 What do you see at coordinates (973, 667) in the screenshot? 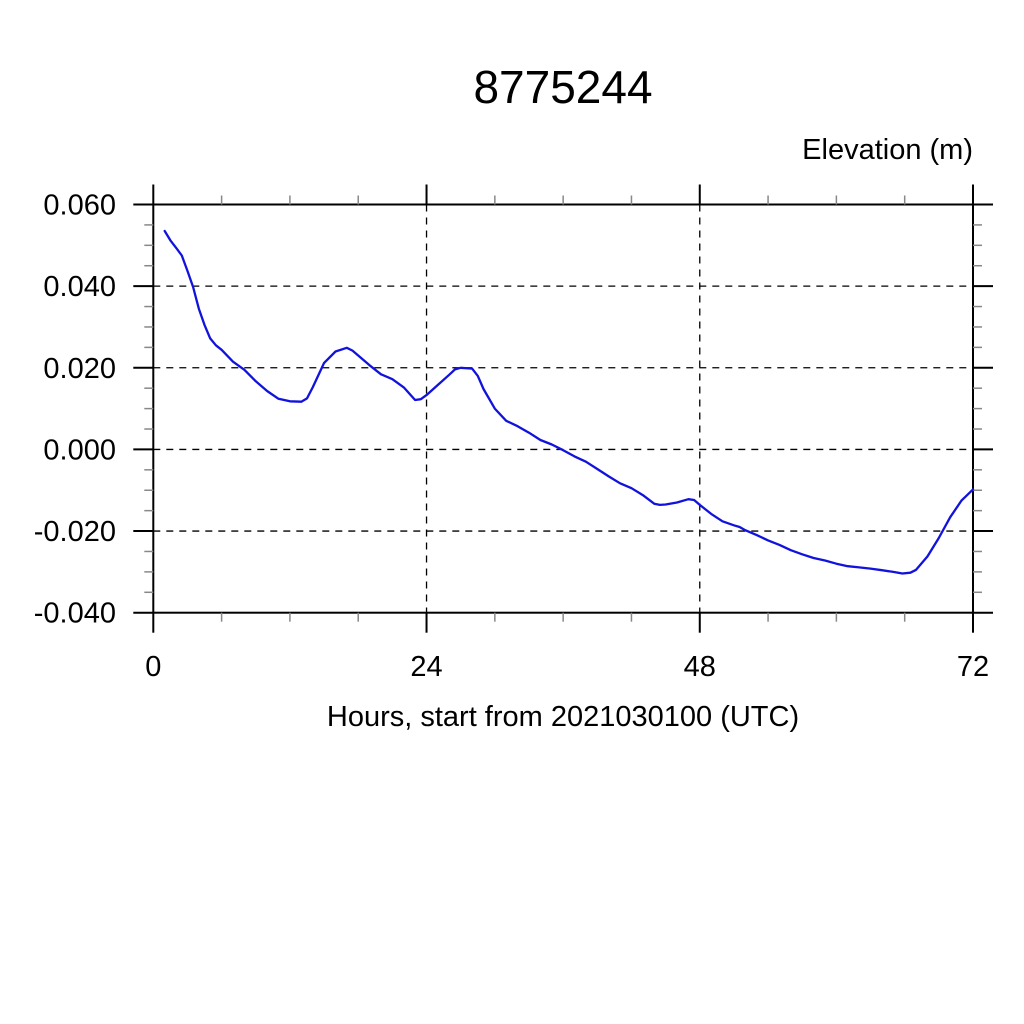
I see `x-tick-label: 72` at bounding box center [973, 667].